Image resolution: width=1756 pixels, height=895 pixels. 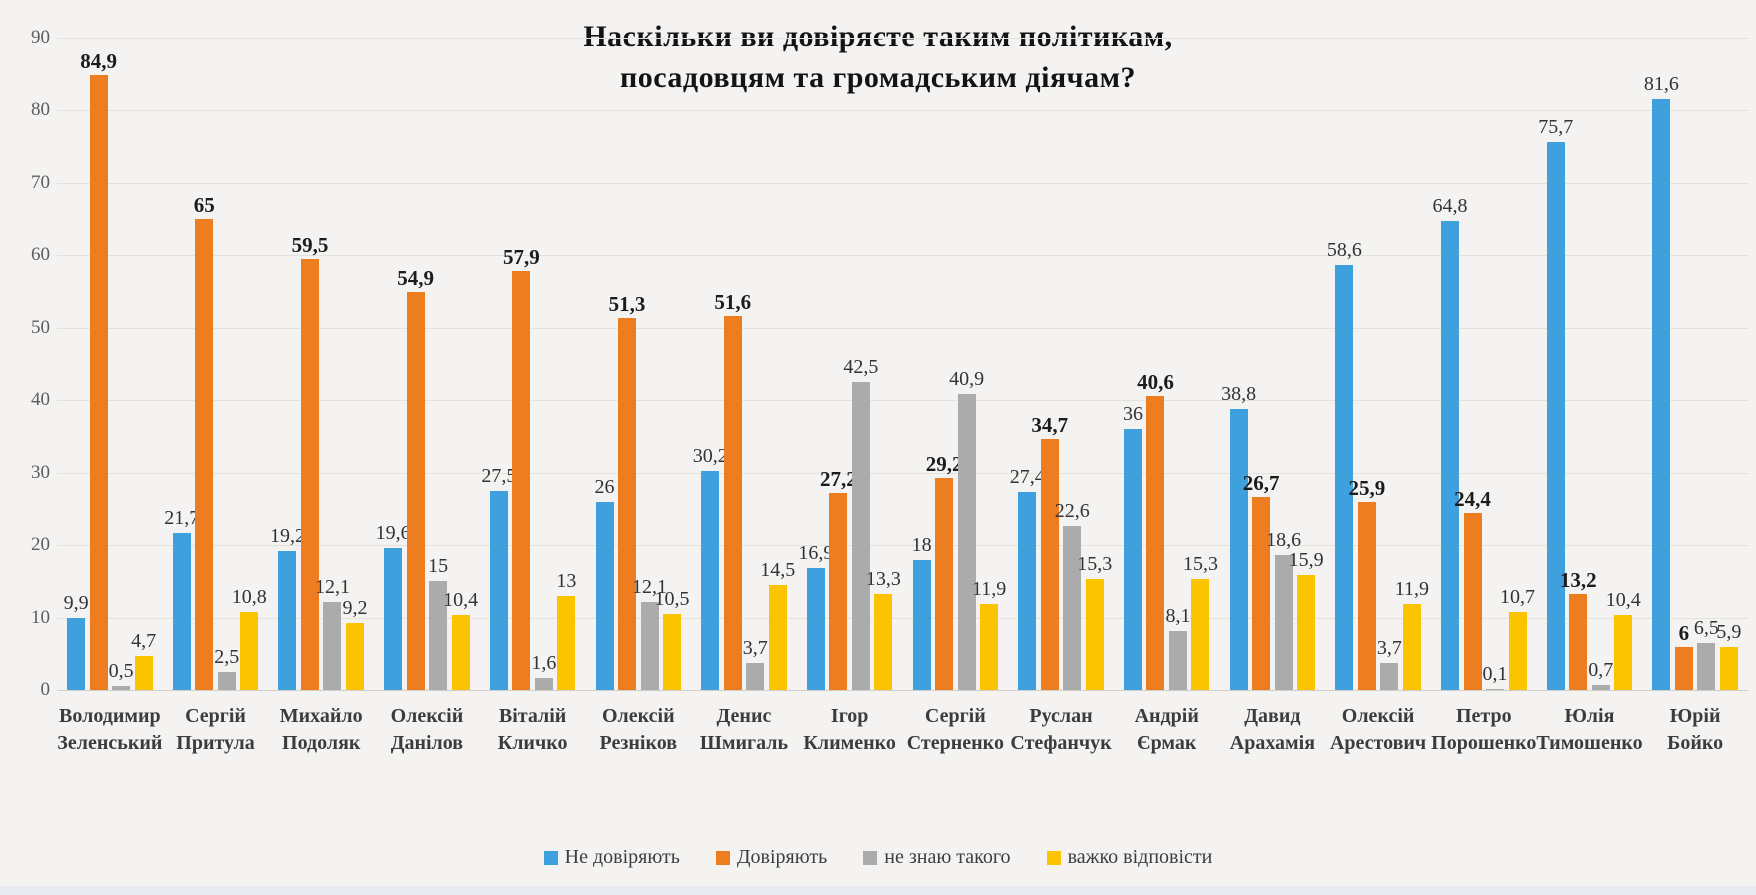 What do you see at coordinates (1578, 580) in the screenshot?
I see `bar-value-label: 13,2` at bounding box center [1578, 580].